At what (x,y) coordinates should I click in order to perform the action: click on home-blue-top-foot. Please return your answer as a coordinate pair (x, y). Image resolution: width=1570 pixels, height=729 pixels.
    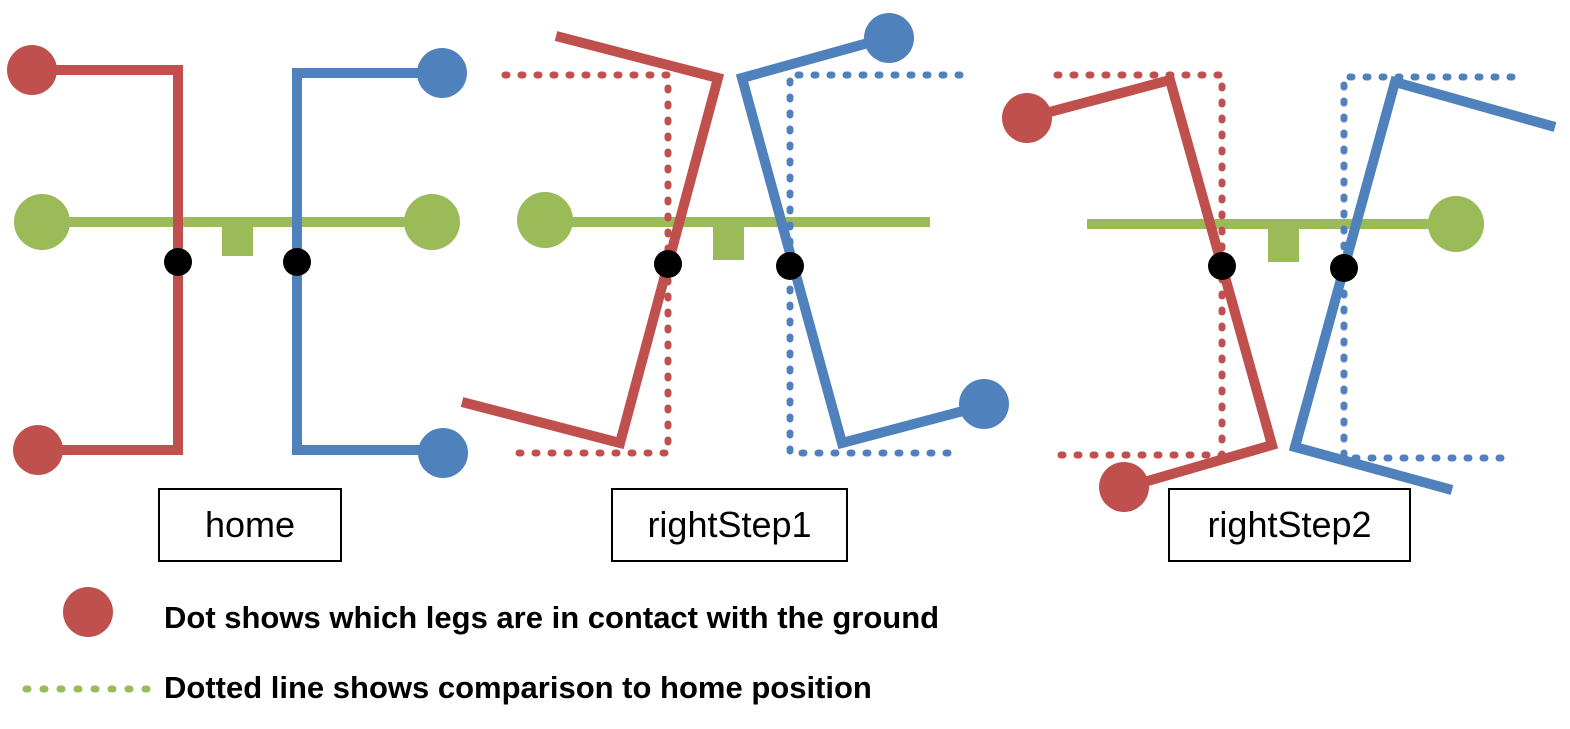
    Looking at the image, I should click on (442, 73).